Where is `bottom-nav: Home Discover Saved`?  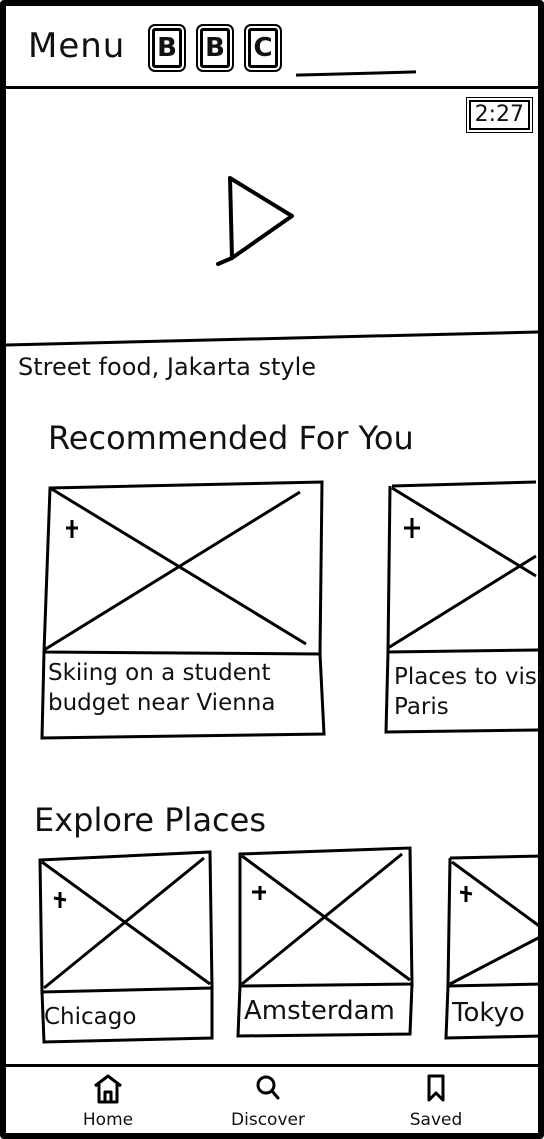 bottom-nav: Home Discover Saved is located at coordinates (272, 1100).